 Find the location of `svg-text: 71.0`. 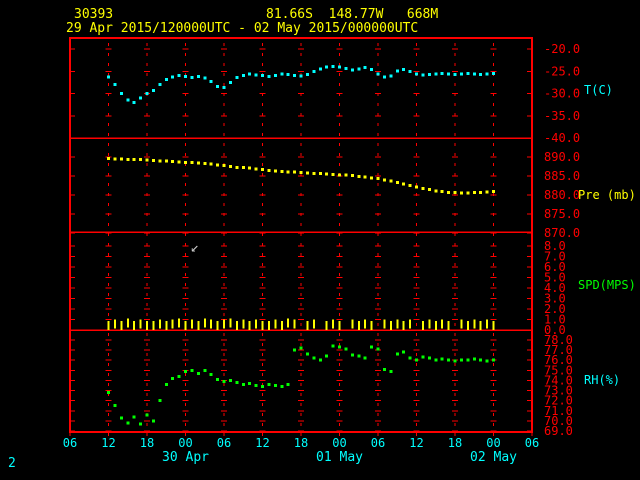

svg-text: 71.0 is located at coordinates (558, 411).